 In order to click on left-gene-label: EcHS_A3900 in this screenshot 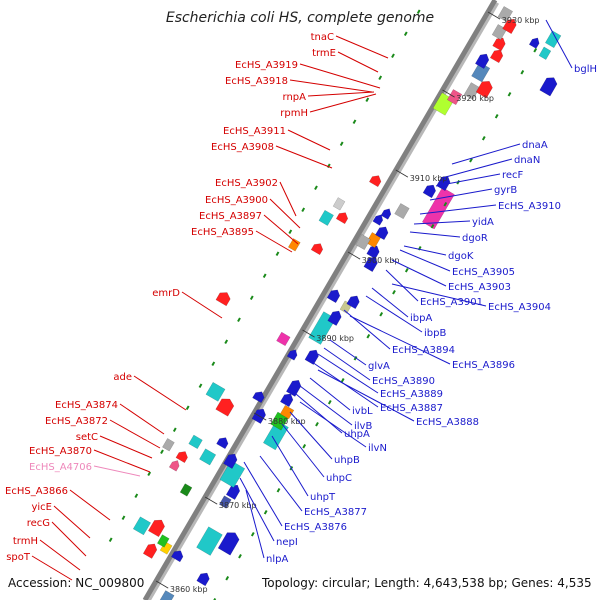, I will do `click(236, 200)`.